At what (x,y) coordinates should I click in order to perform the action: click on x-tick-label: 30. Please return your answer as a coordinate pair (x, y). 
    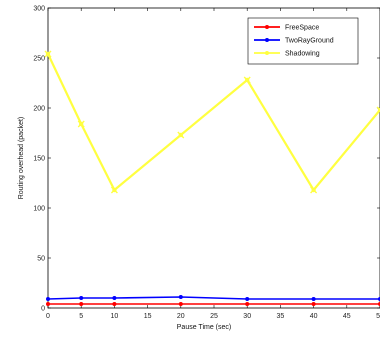
    Looking at the image, I should click on (247, 316).